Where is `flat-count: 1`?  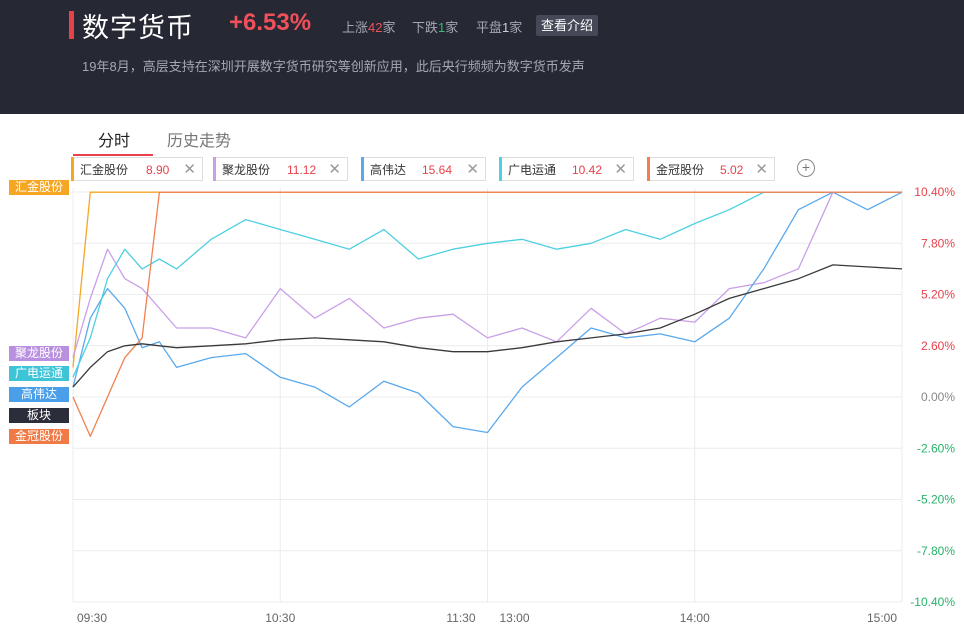
flat-count: 1 is located at coordinates (506, 27).